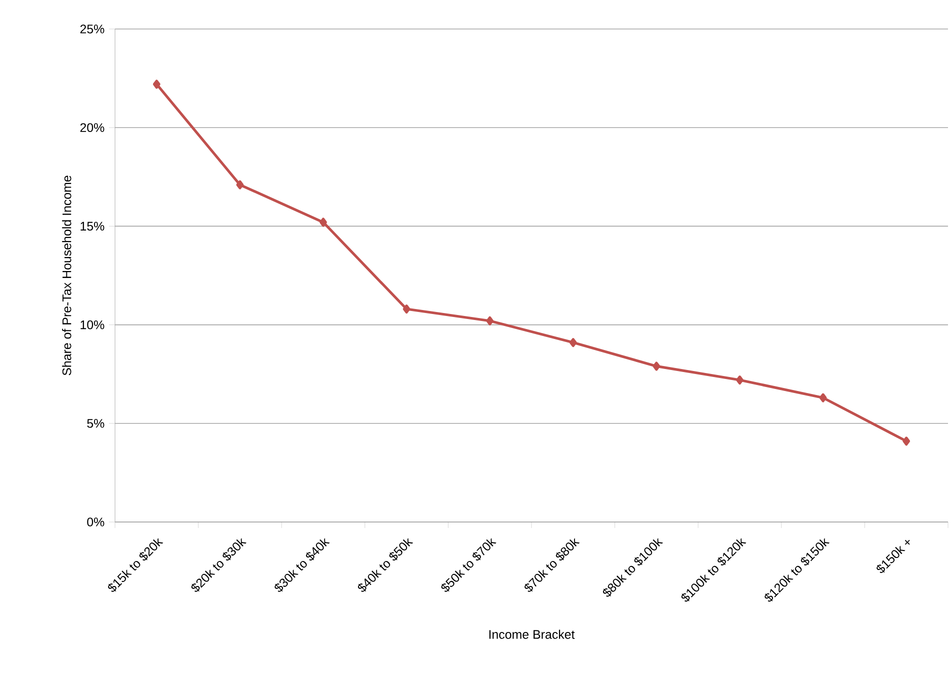 The height and width of the screenshot is (698, 952). I want to click on y-tick-label: 5%, so click(95, 423).